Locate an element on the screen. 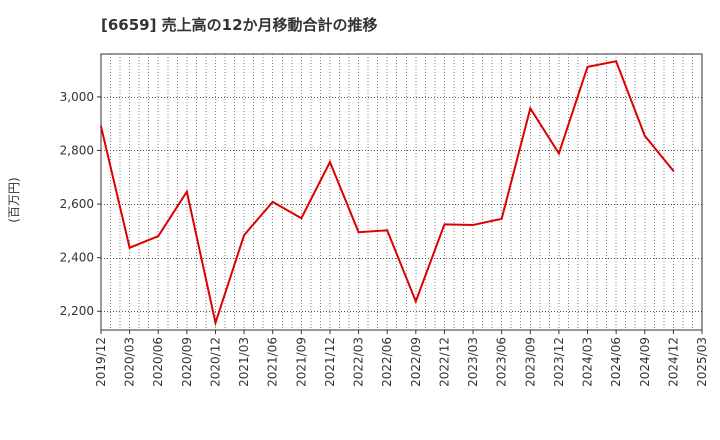 The image size is (720, 440). x-tick-label: 2024/12 is located at coordinates (673, 362).